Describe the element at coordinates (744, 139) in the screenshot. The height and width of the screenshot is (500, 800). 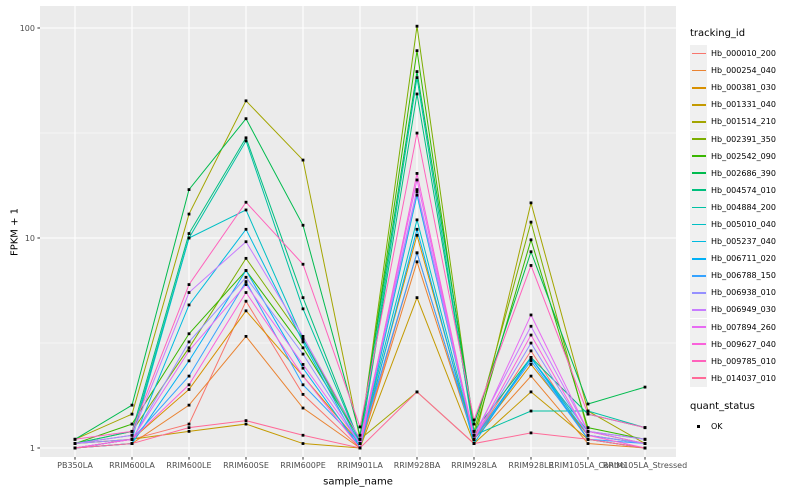
I see `legend-item-Hb_002391_350: Hb_002391_350` at that location.